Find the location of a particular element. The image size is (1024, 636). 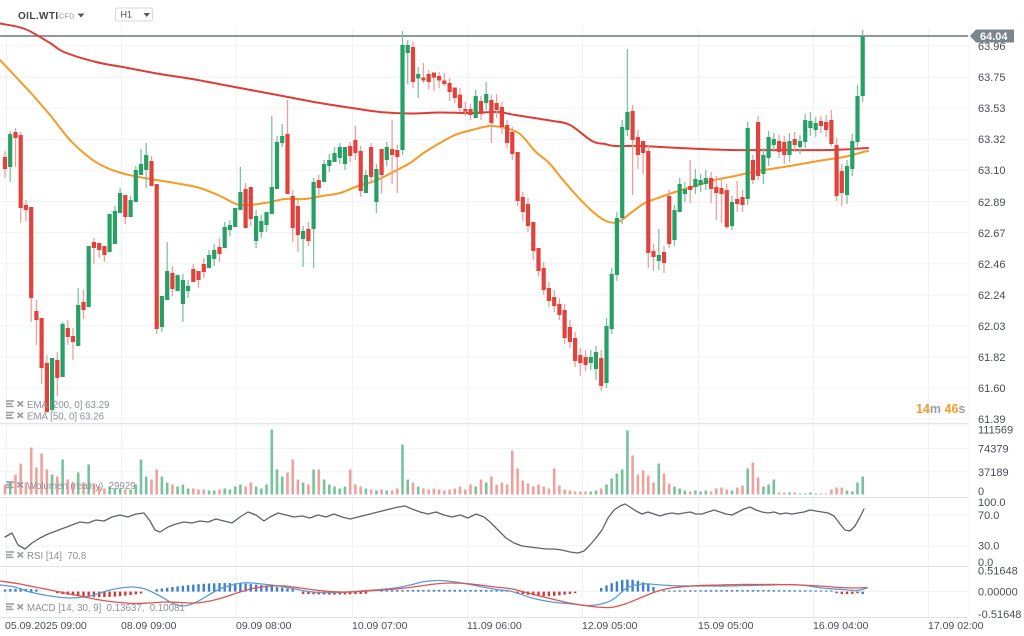

svg-text: 0.00000 is located at coordinates (998, 593).